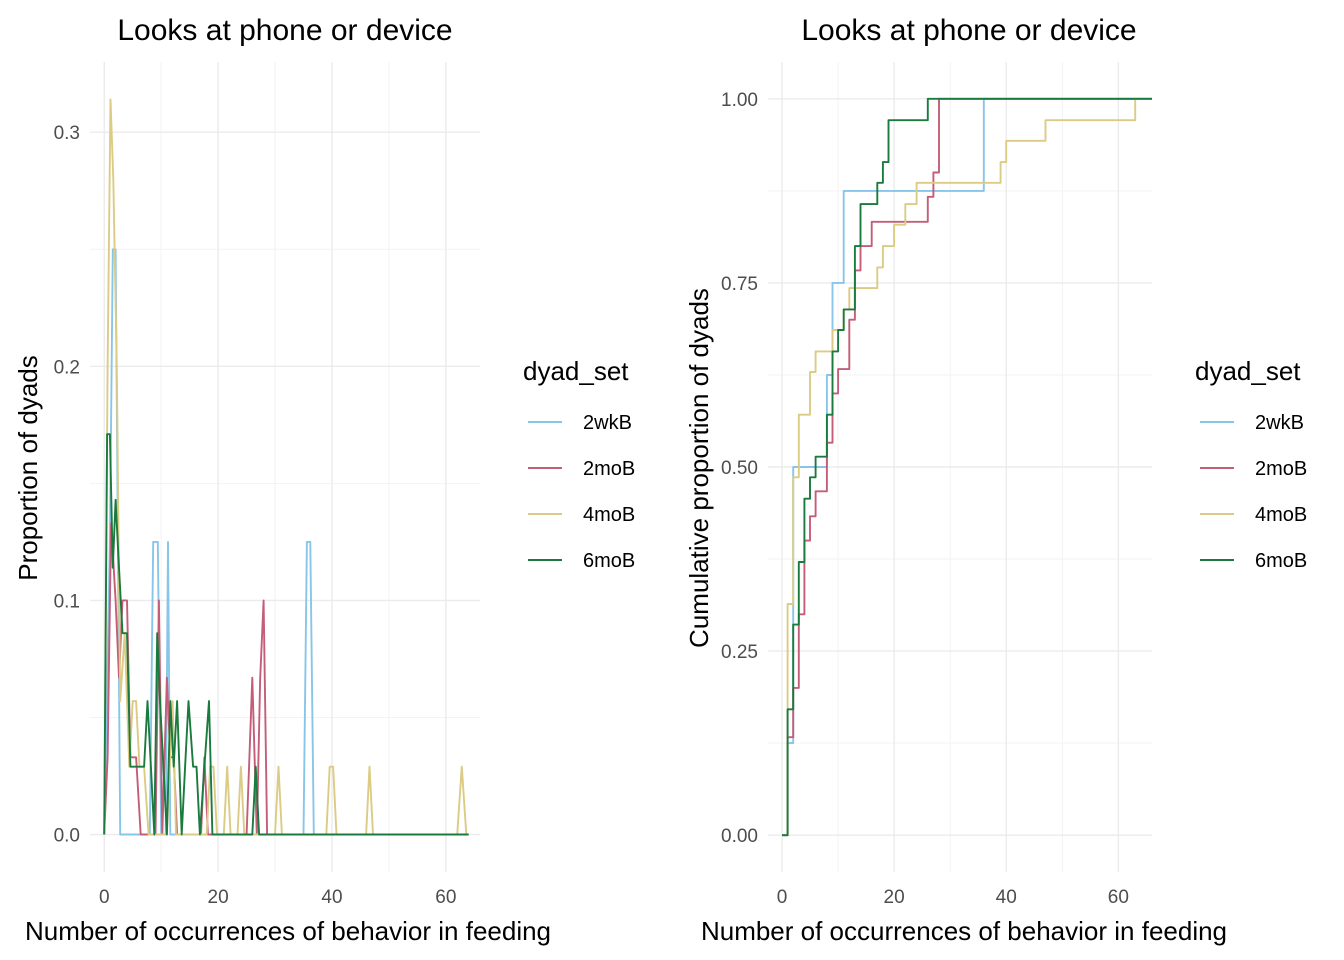  I want to click on cumulative-x-tick-labels: 0 20 40 60, so click(953, 897).